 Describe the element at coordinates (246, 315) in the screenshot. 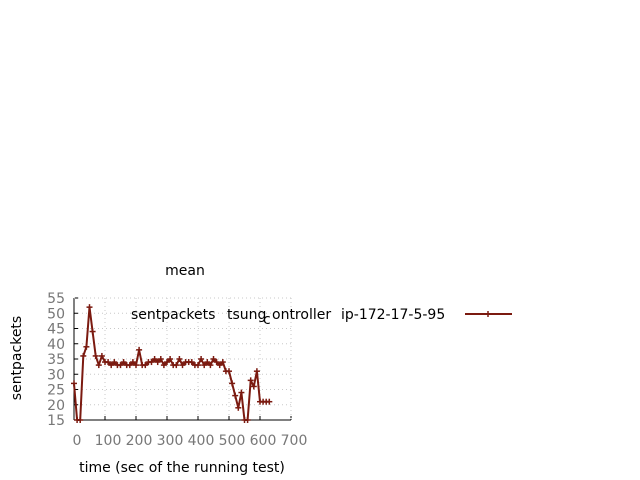

I see `legend-label-part2: tsung` at that location.